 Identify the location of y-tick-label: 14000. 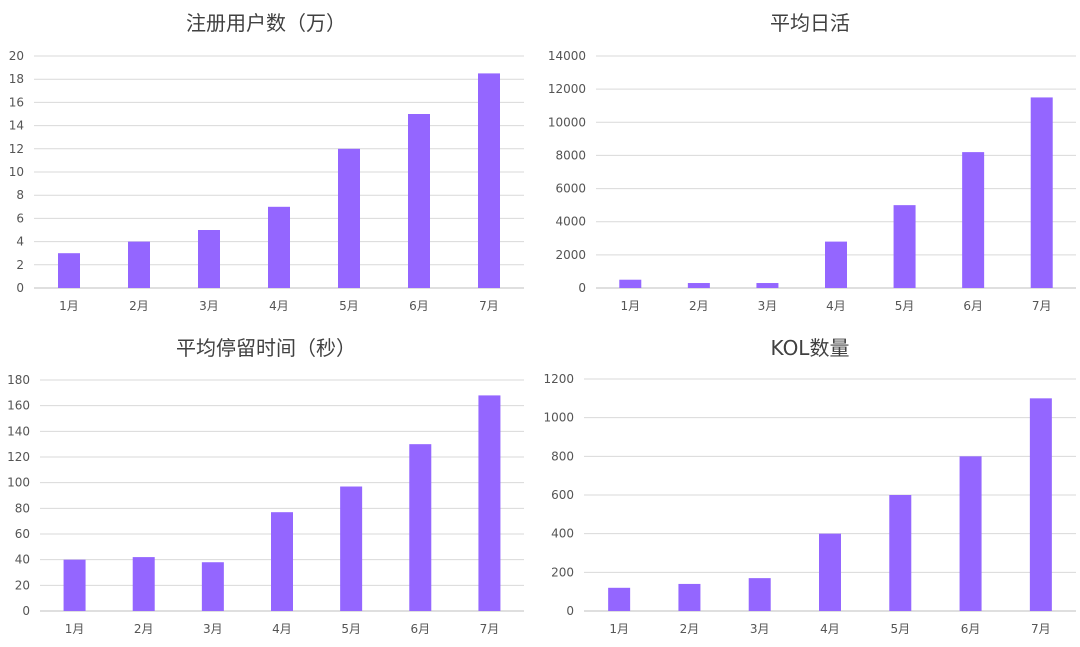
(567, 56).